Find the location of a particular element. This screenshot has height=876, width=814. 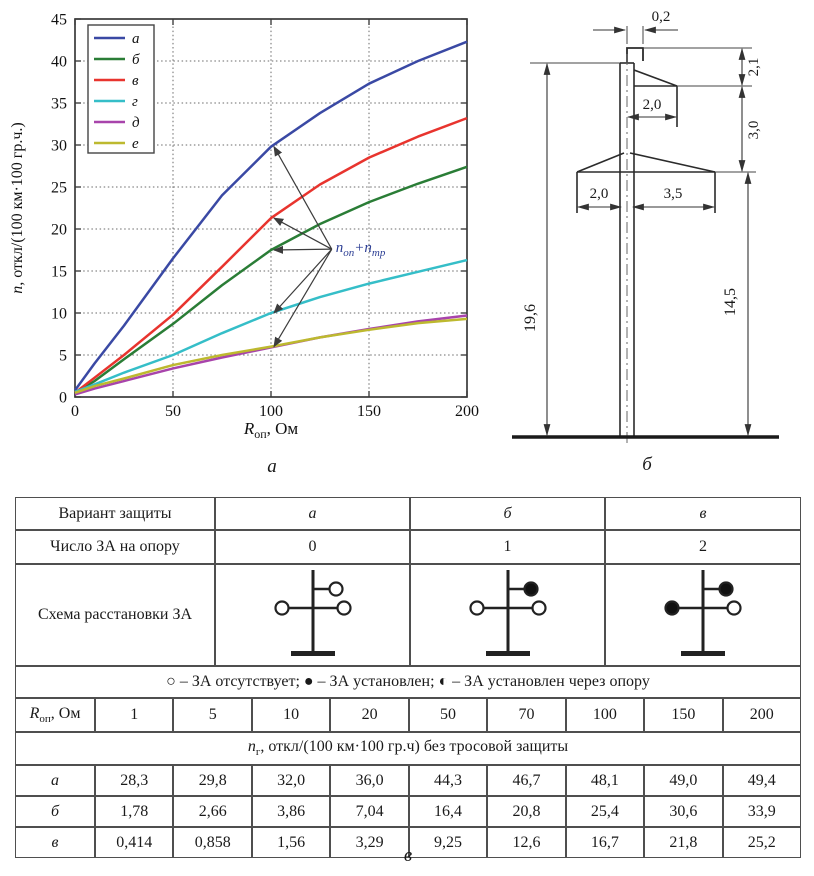

scheme-v-cell is located at coordinates (703, 615).